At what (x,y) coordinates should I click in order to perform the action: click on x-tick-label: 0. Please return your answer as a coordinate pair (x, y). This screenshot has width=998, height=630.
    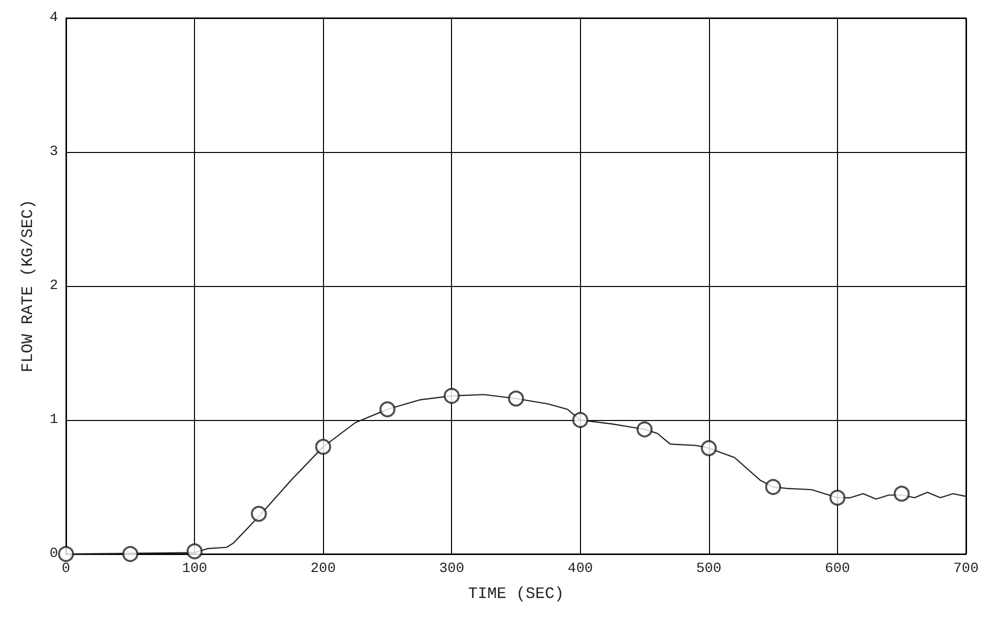
    Looking at the image, I should click on (66, 569).